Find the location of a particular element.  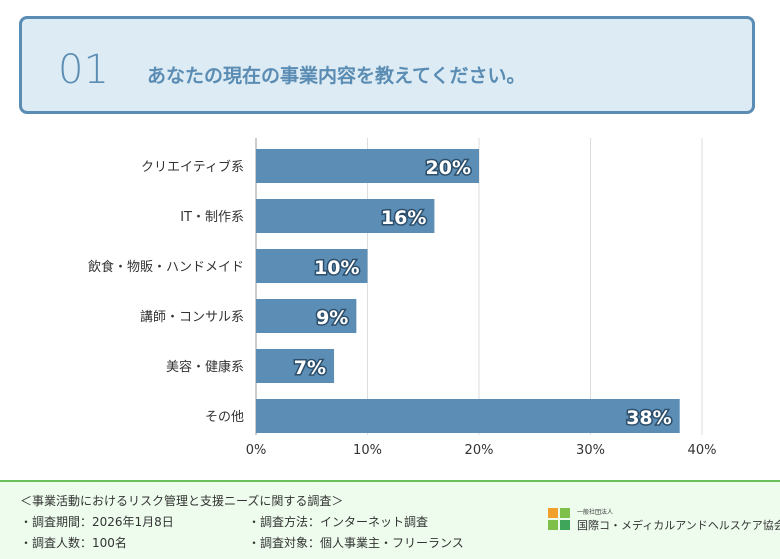

x-tick-label: 0% is located at coordinates (256, 450).